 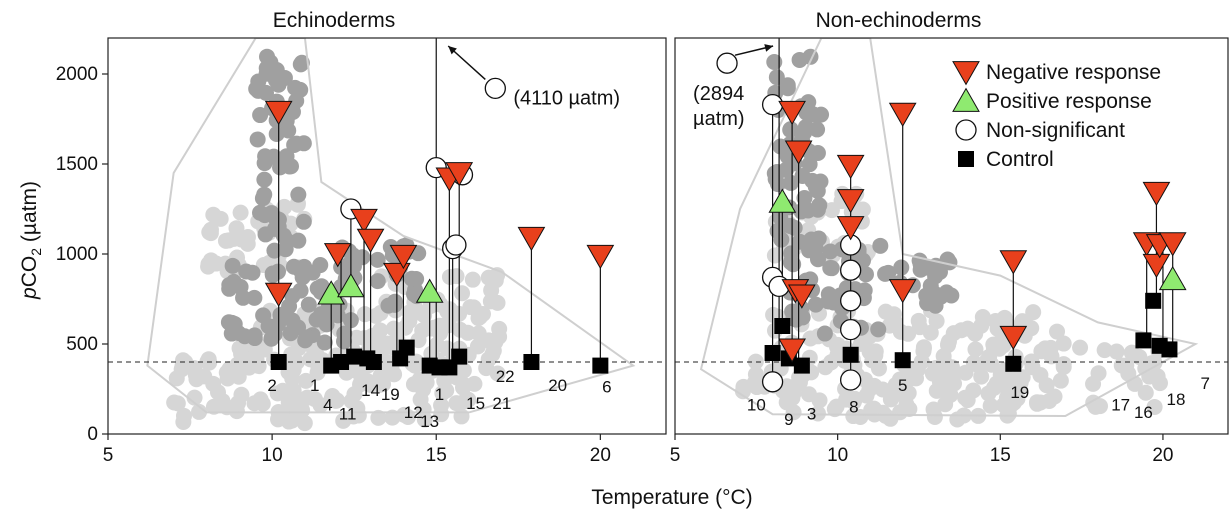 I want to click on legend-item: Control, so click(x=1006, y=159).